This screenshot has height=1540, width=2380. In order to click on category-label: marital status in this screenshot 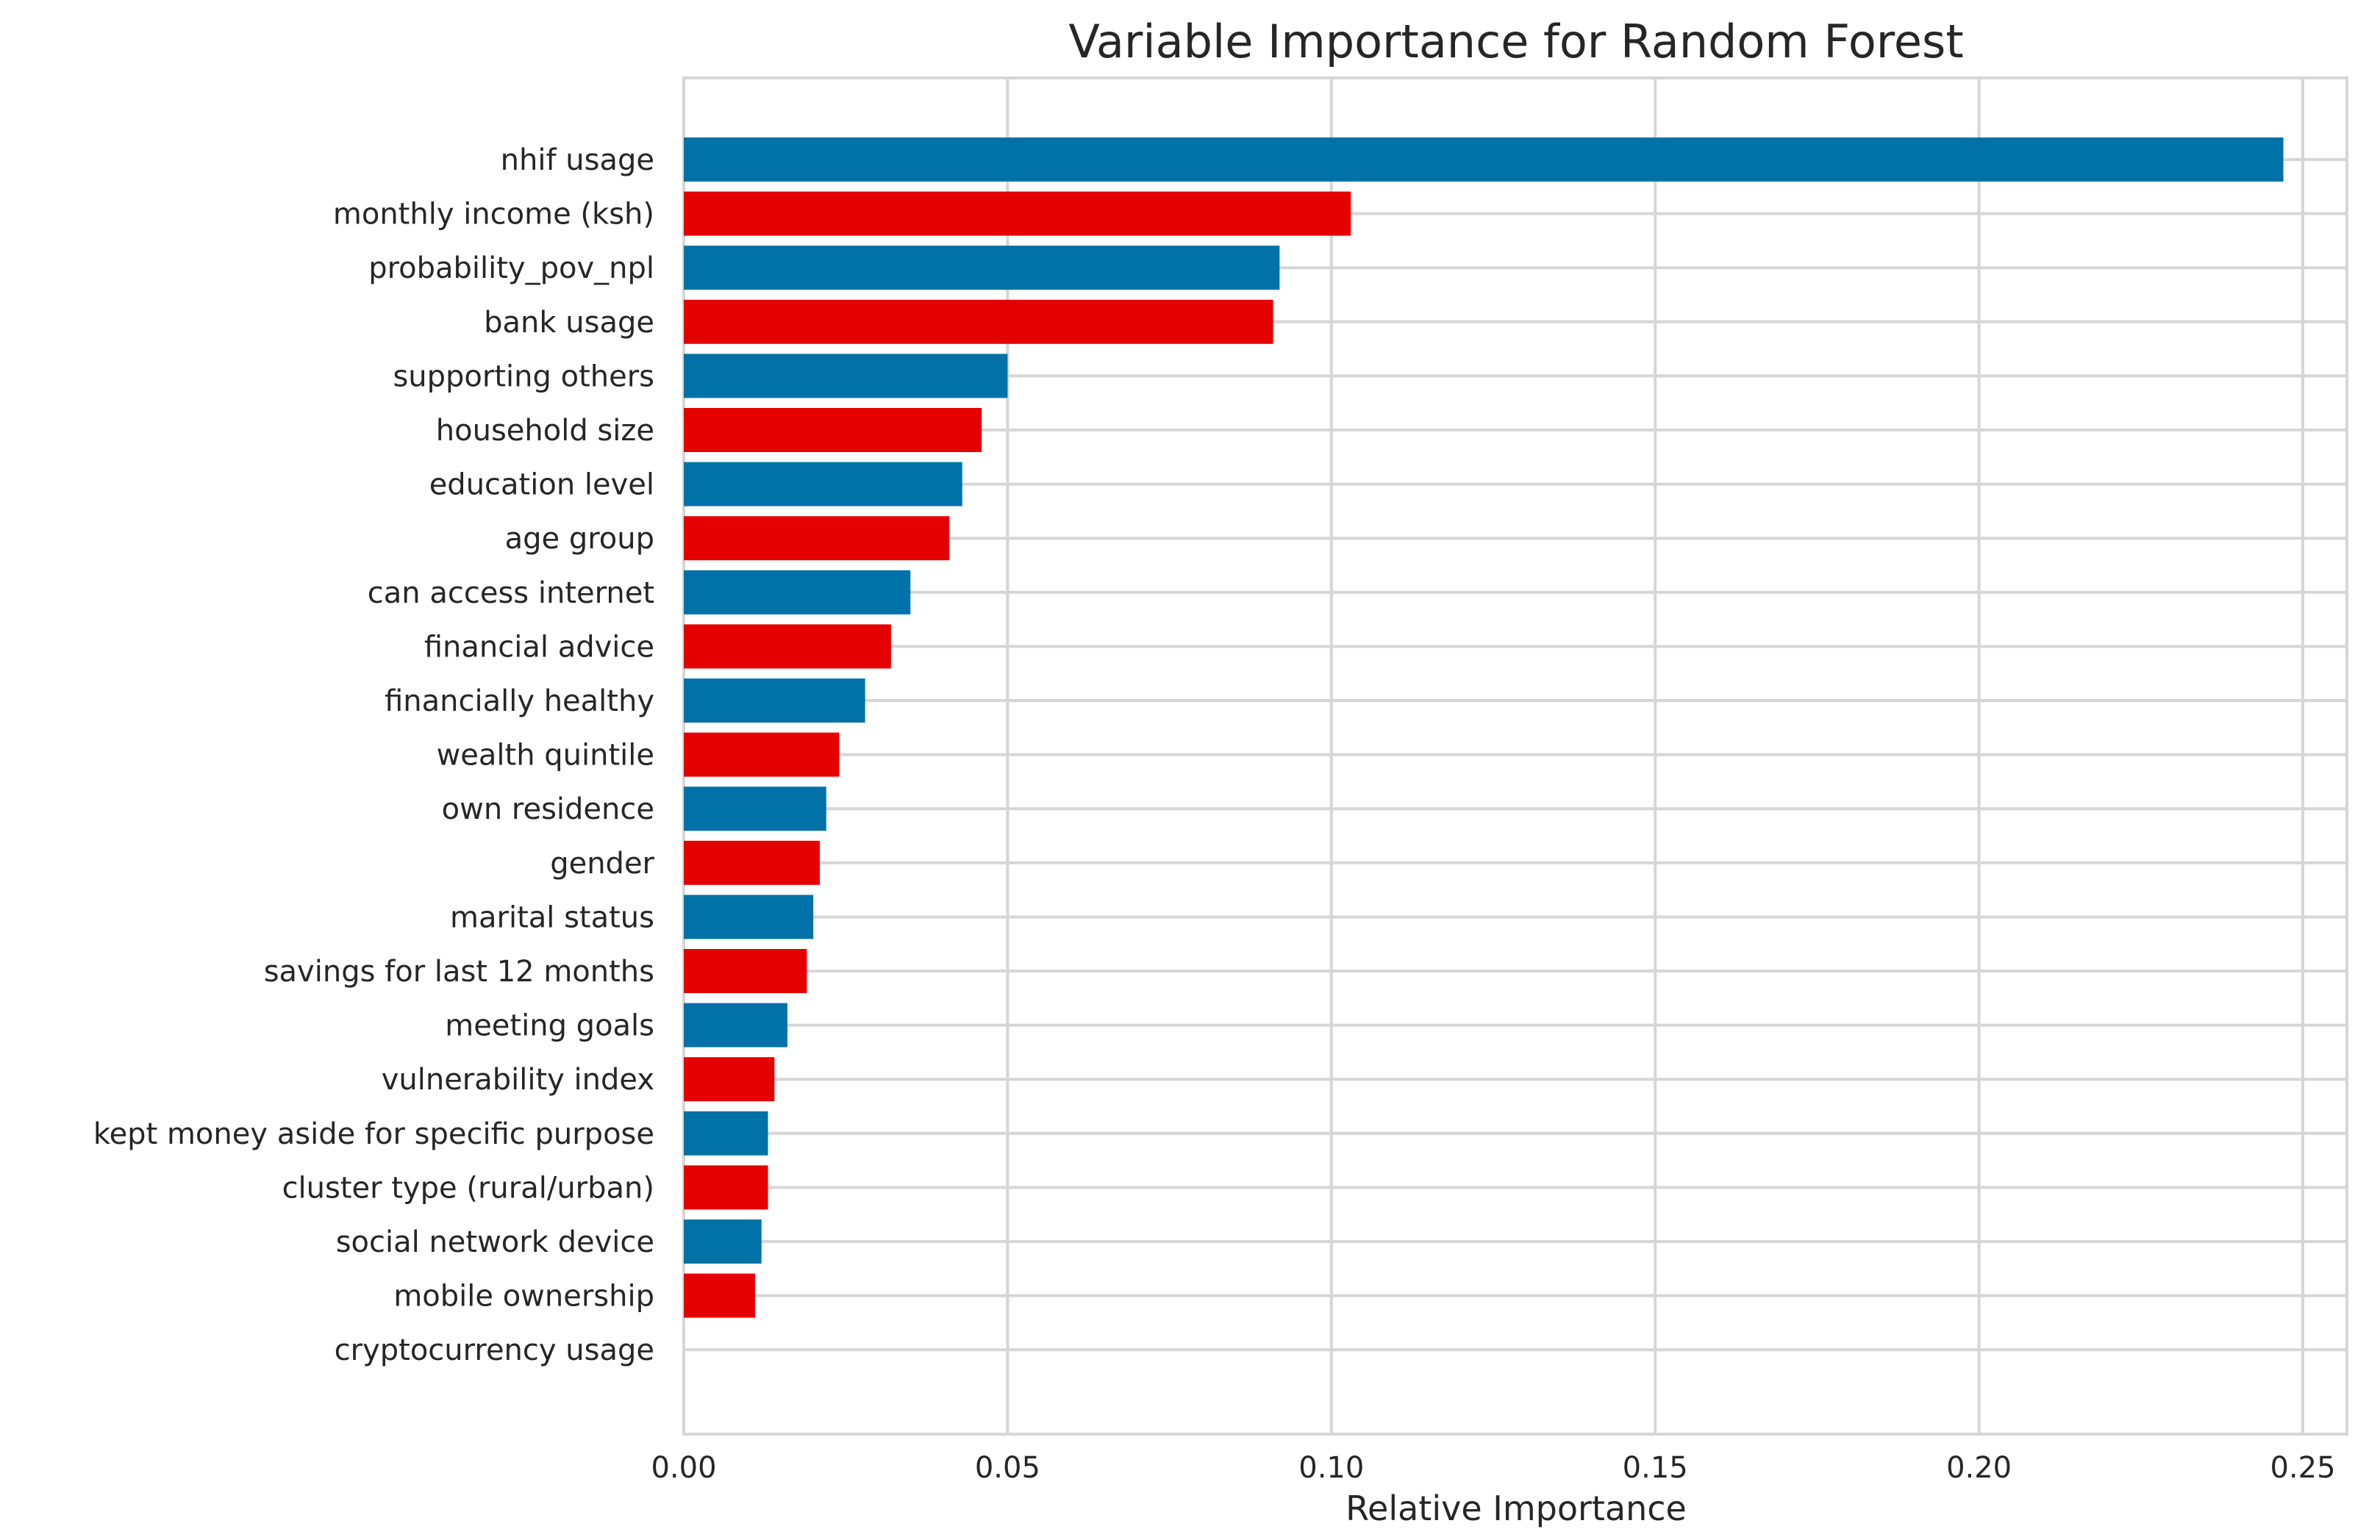, I will do `click(552, 917)`.